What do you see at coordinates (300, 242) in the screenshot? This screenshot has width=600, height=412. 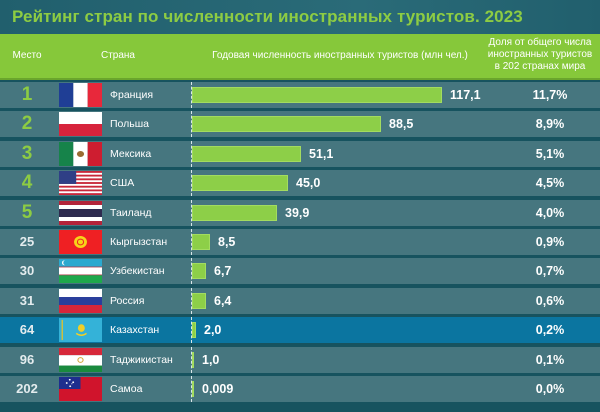 I see `table-row: 25 Кыргызстан 8,5 0,9%` at bounding box center [300, 242].